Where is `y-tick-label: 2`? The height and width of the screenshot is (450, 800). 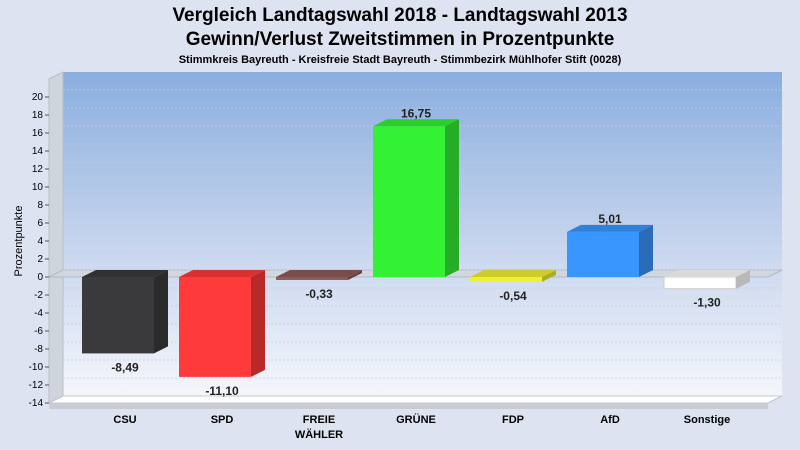 y-tick-label: 2 is located at coordinates (40, 259).